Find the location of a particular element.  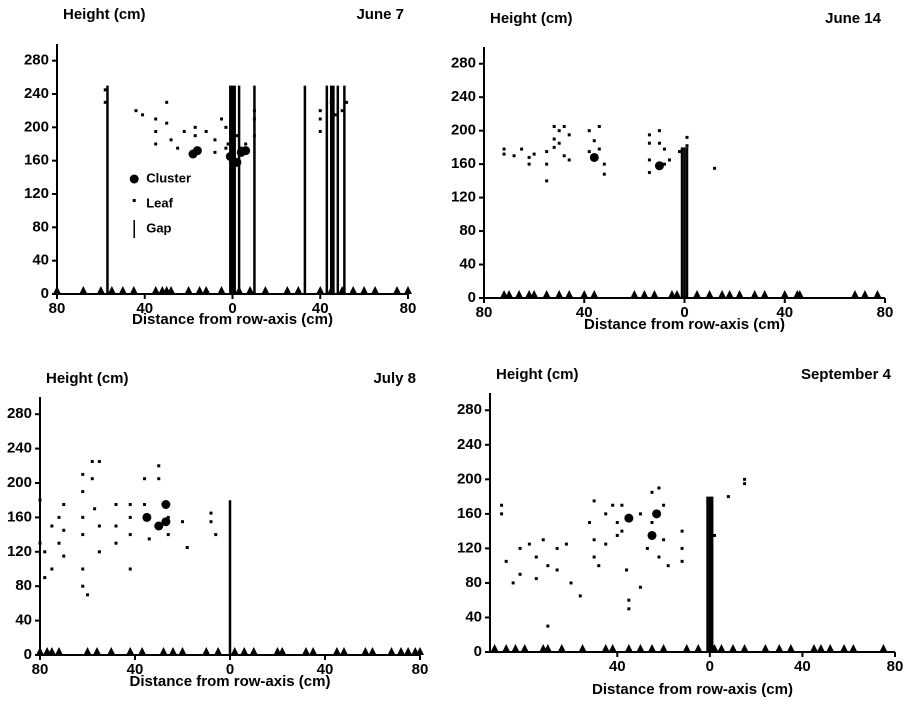

y-tick-label: 0 is located at coordinates (472, 297).